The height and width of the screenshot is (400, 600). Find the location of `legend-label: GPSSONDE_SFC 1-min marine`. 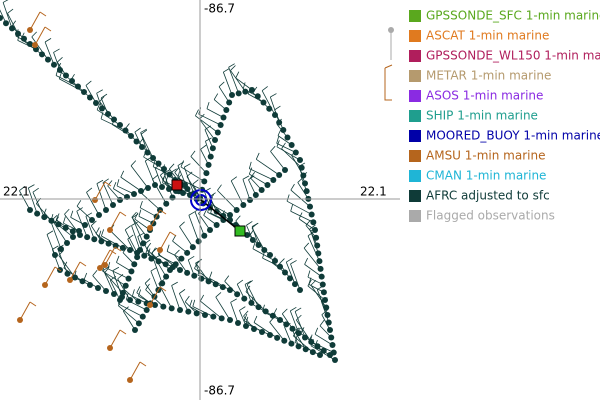

legend-label: GPSSONDE_SFC 1-min marine is located at coordinates (513, 16).